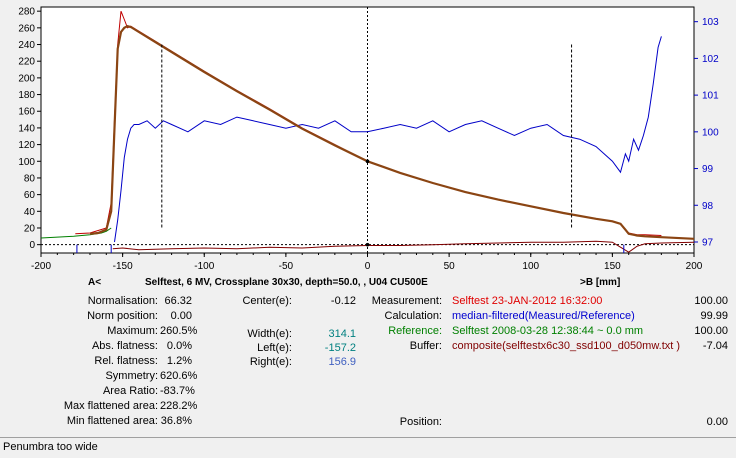 The width and height of the screenshot is (736, 458). What do you see at coordinates (270, 362) in the screenshot?
I see `right-label: Right(e):` at bounding box center [270, 362].